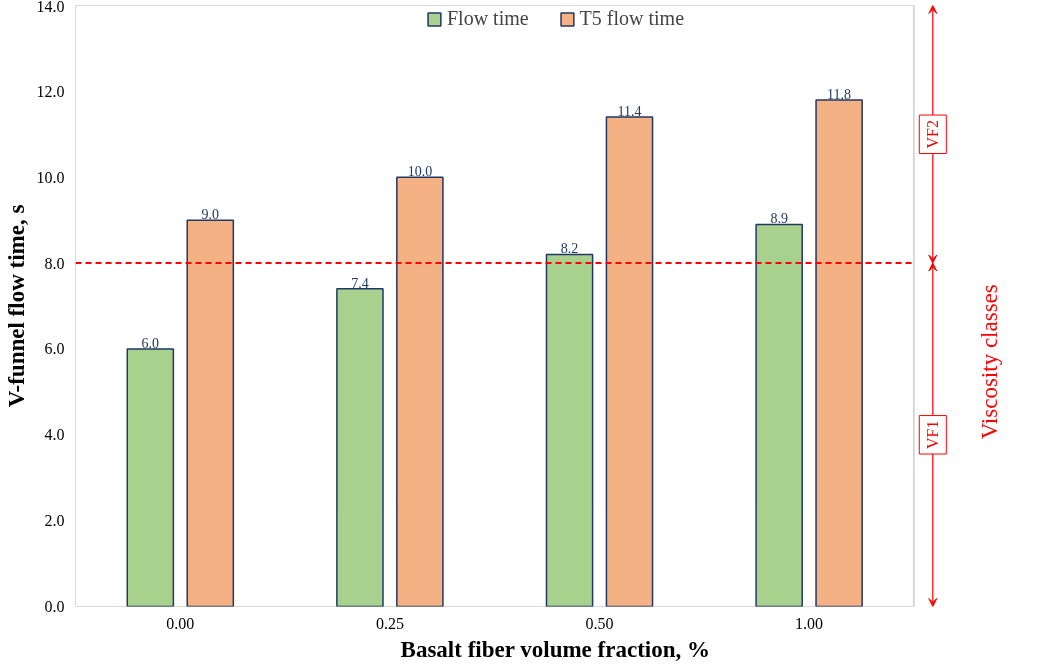 The width and height of the screenshot is (1043, 667). Describe the element at coordinates (180, 623) in the screenshot. I see `x-tick-label: 0.00` at that location.